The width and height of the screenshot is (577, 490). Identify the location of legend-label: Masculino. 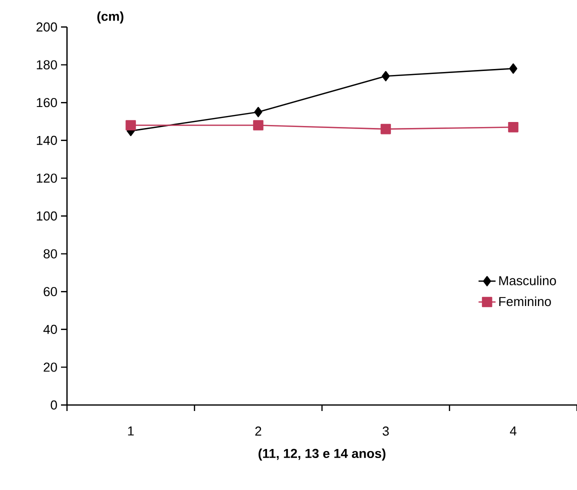
(527, 281).